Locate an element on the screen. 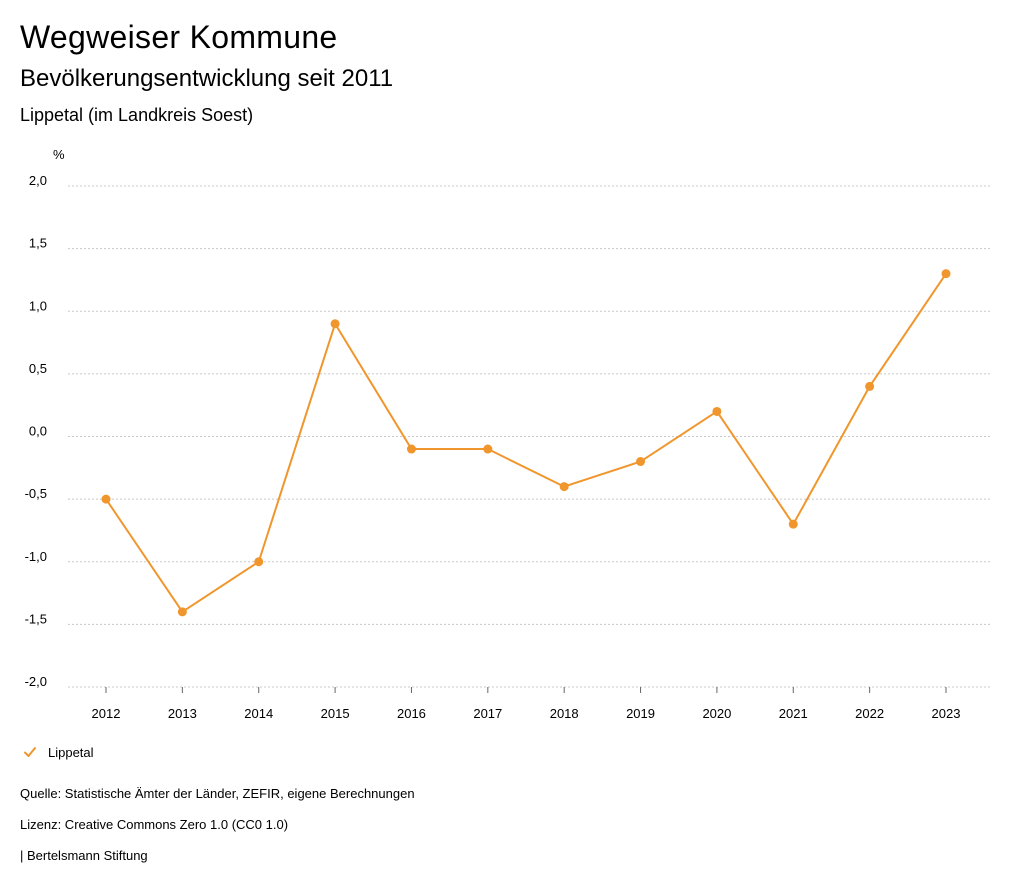  publisher-note: | Bertelsmann Stiftung is located at coordinates (84, 855).